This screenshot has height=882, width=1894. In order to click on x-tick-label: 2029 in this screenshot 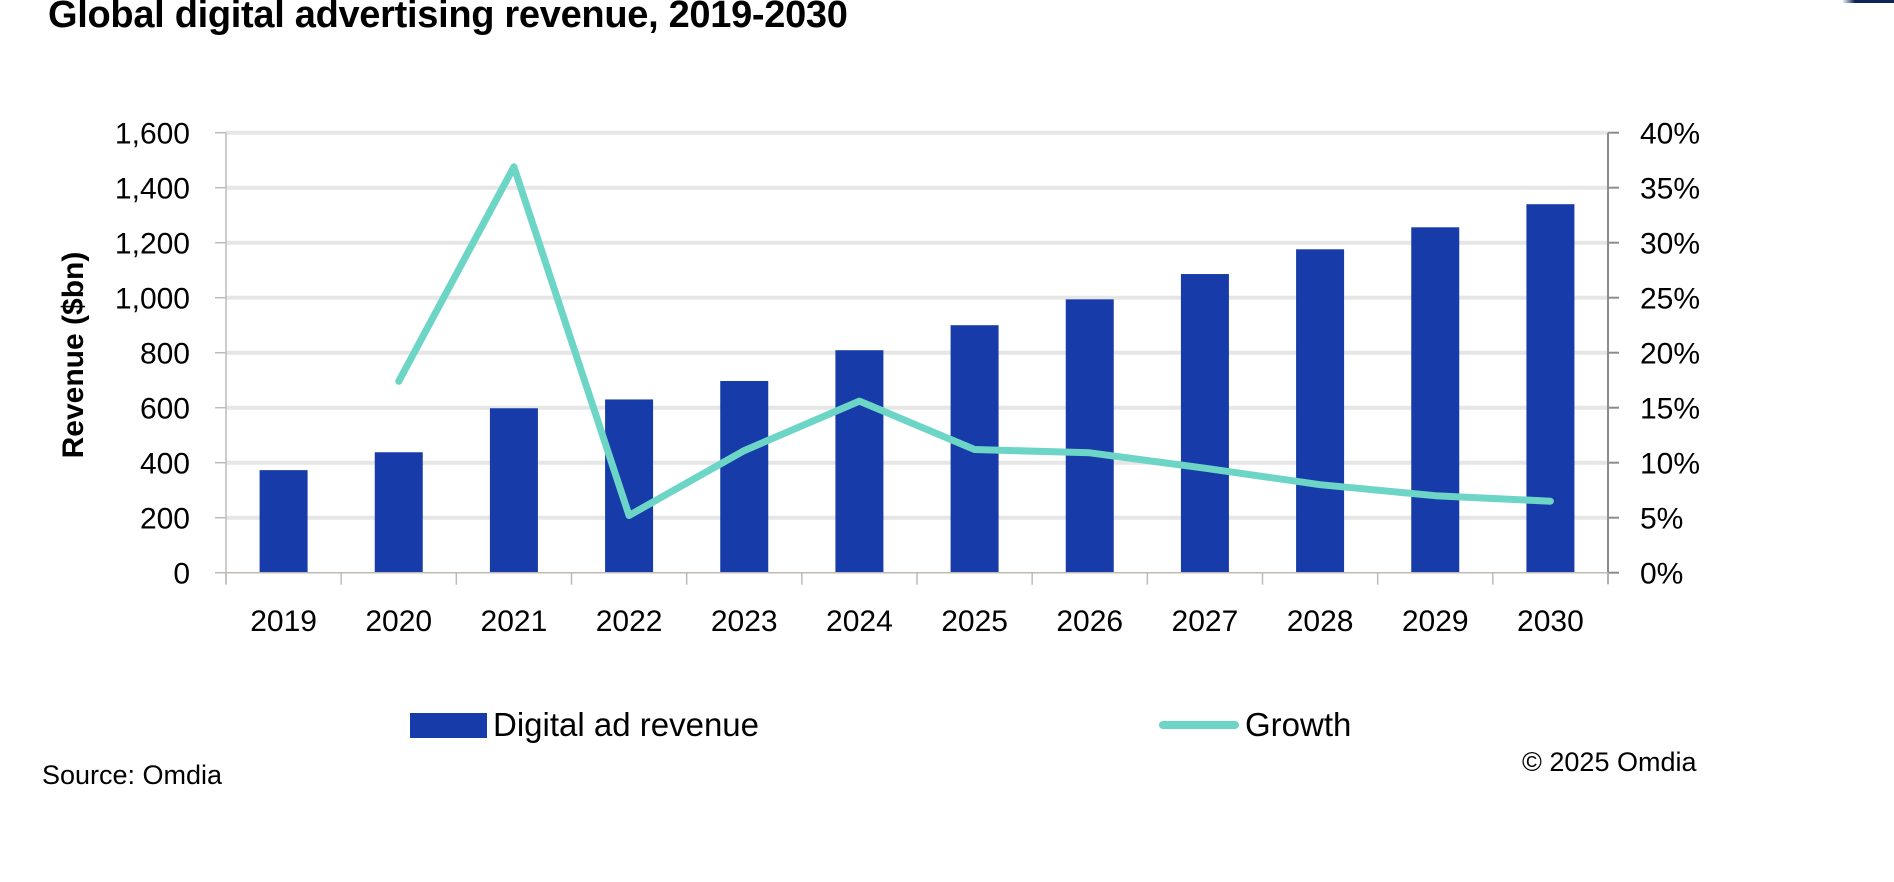, I will do `click(1435, 621)`.